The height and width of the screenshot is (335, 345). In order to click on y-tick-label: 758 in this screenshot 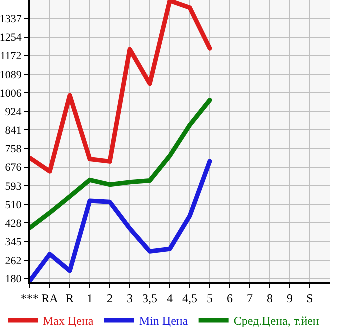, I will do `click(13, 150)`.